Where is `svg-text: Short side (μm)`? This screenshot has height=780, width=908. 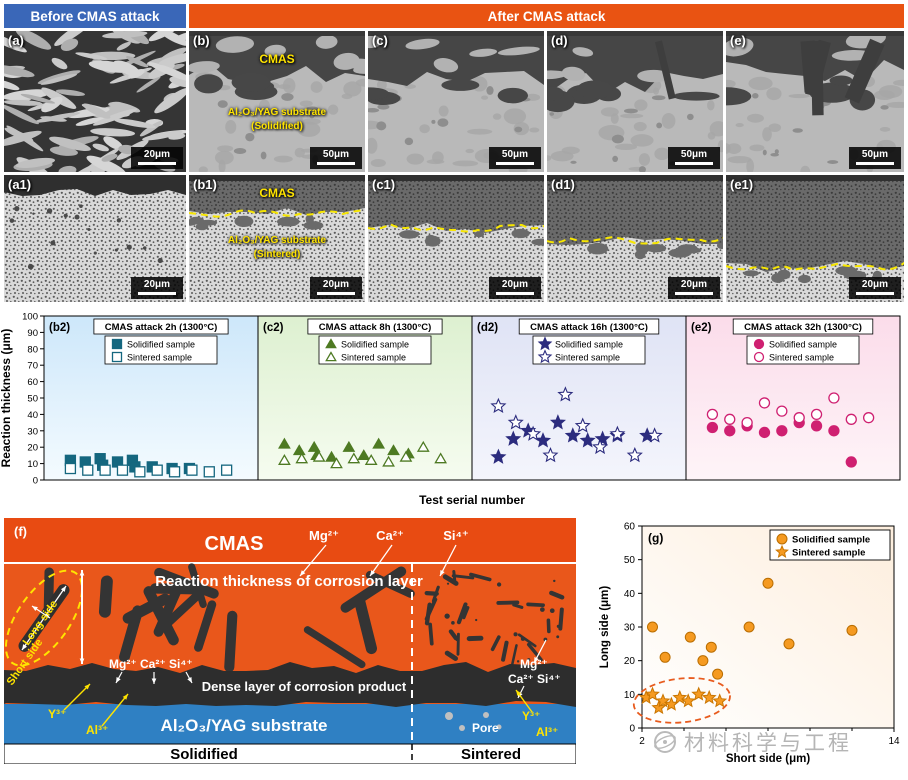
svg-text: Short side (μm) is located at coordinates (768, 759).